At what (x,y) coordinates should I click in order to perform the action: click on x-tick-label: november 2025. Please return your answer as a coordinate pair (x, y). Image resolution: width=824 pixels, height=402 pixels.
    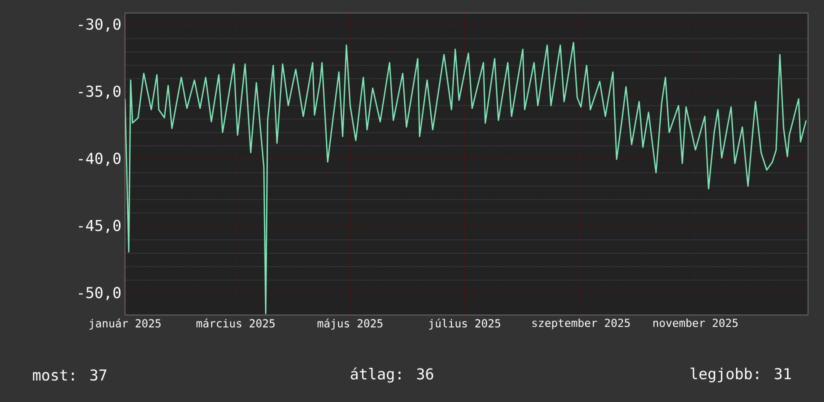
    Looking at the image, I should click on (695, 323).